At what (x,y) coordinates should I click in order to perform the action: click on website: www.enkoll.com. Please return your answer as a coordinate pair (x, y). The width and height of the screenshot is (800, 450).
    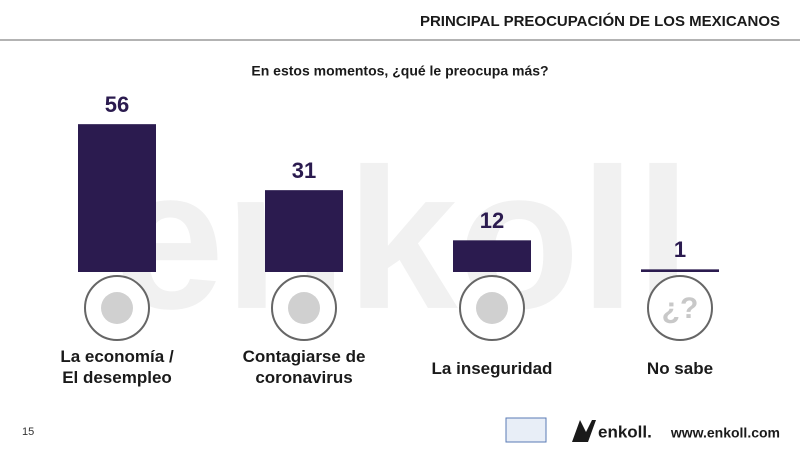
    Looking at the image, I should click on (725, 433).